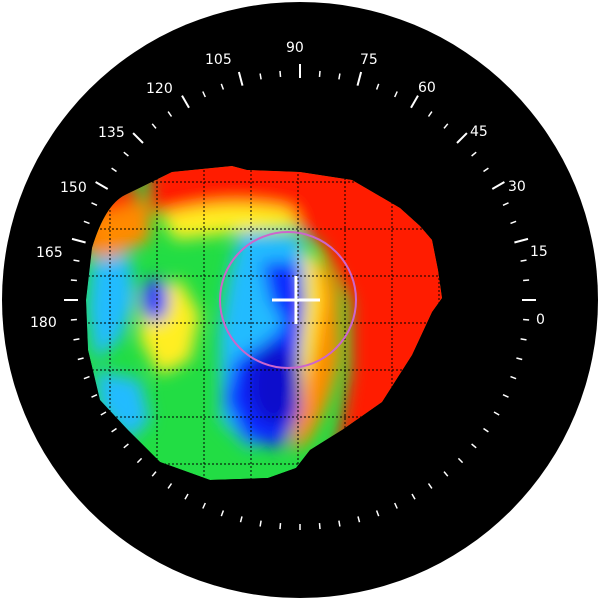 This screenshot has height=600, width=600. I want to click on angle-label-135: 135, so click(111, 133).